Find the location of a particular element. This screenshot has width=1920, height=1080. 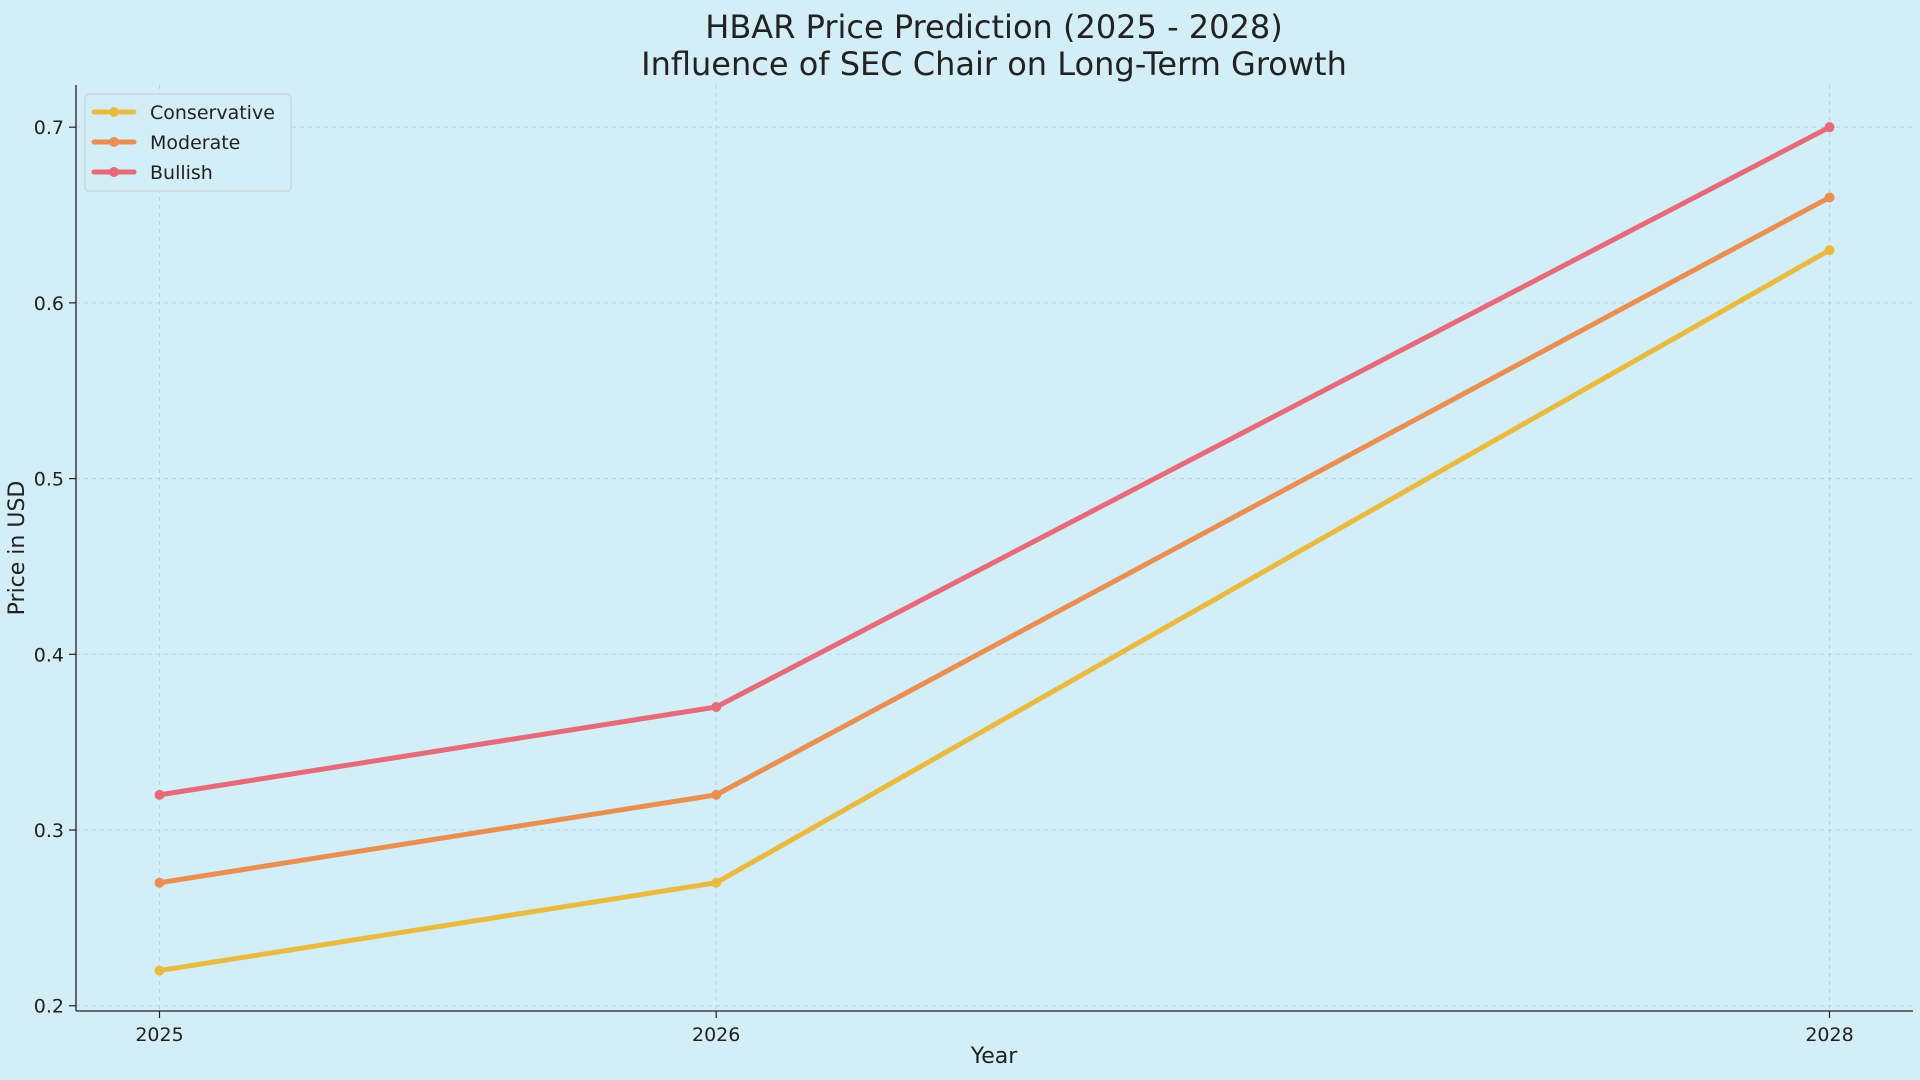

legend-item-moderate: Moderate is located at coordinates (165, 143).